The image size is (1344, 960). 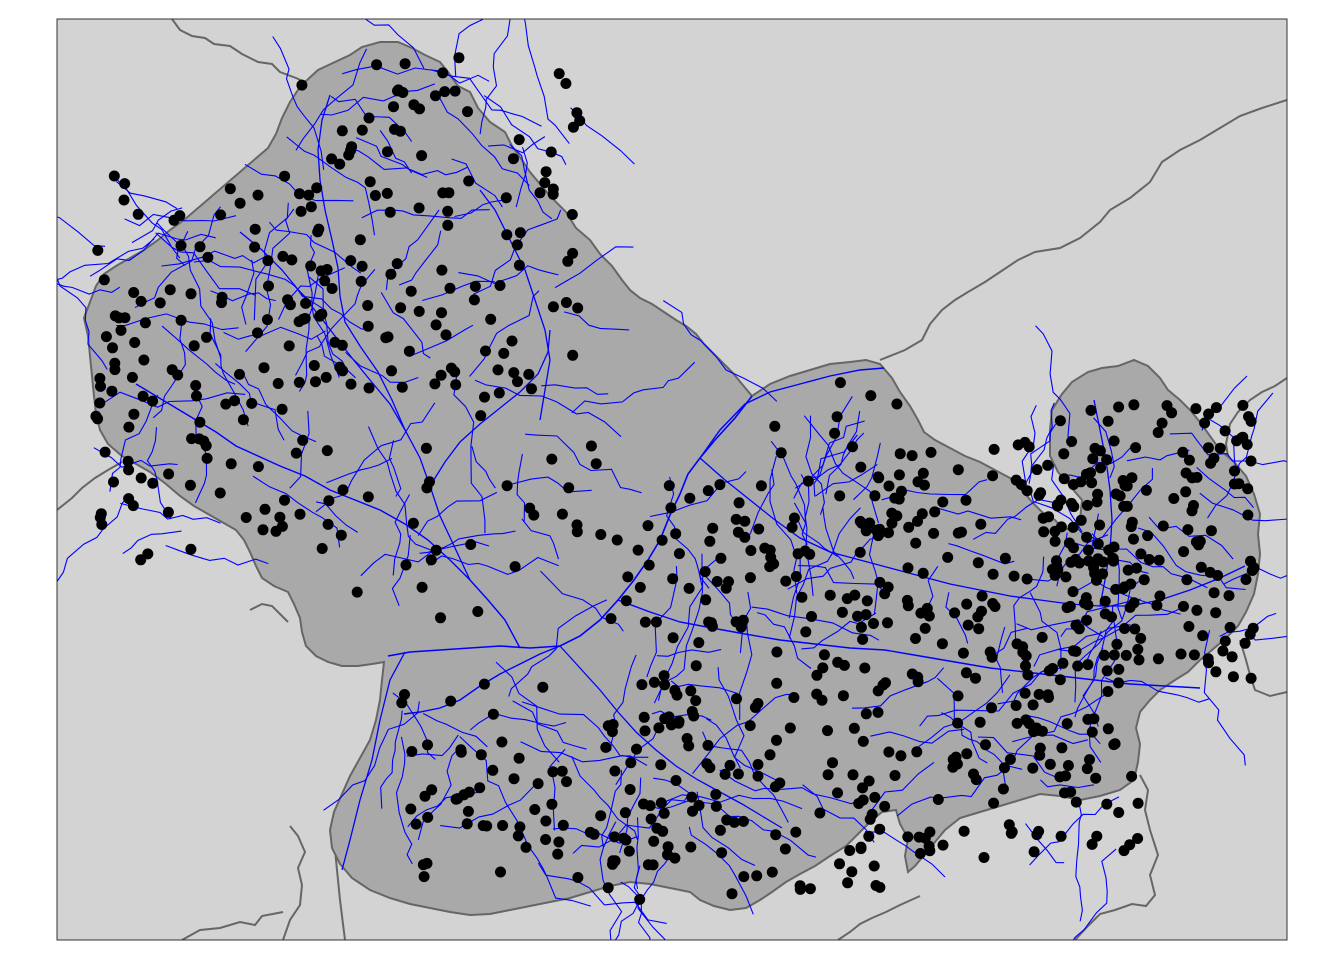 I want to click on river-south-west, so click(x=373, y=761).